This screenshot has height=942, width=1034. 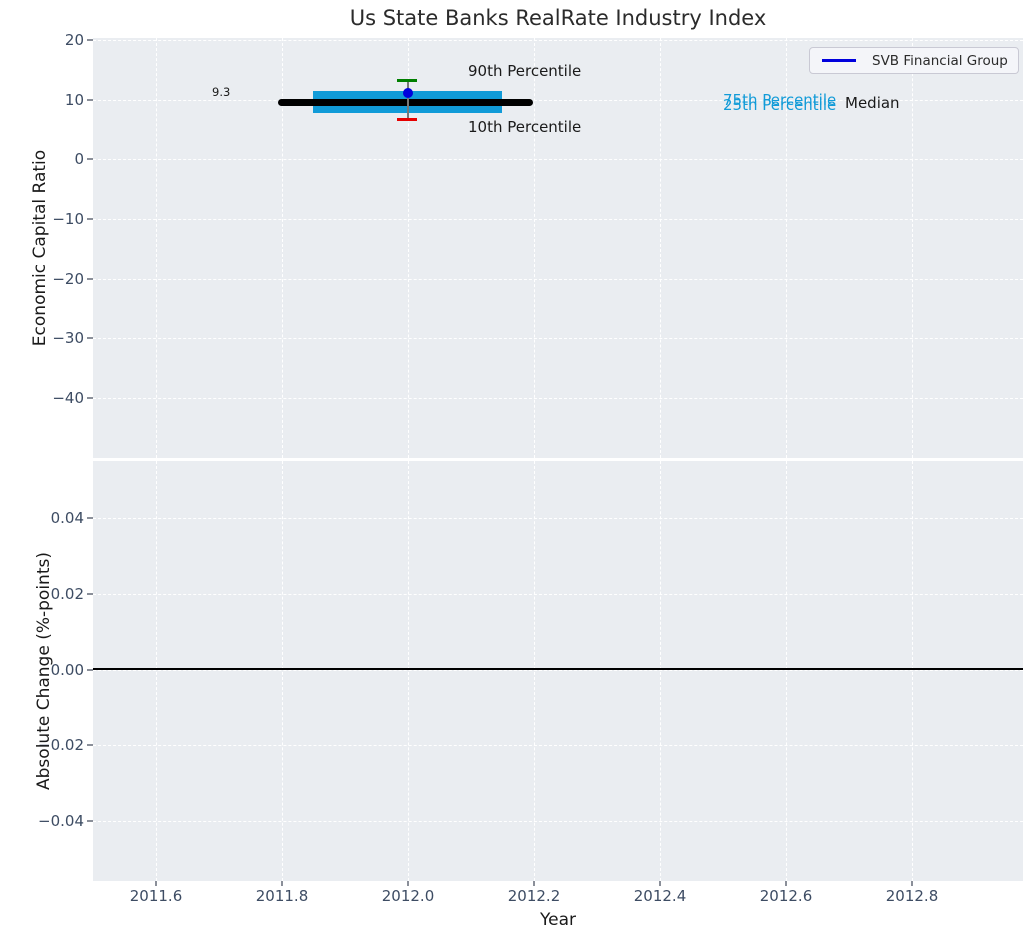 I want to click on p25-annotation: 25th Percentile, so click(x=780, y=105).